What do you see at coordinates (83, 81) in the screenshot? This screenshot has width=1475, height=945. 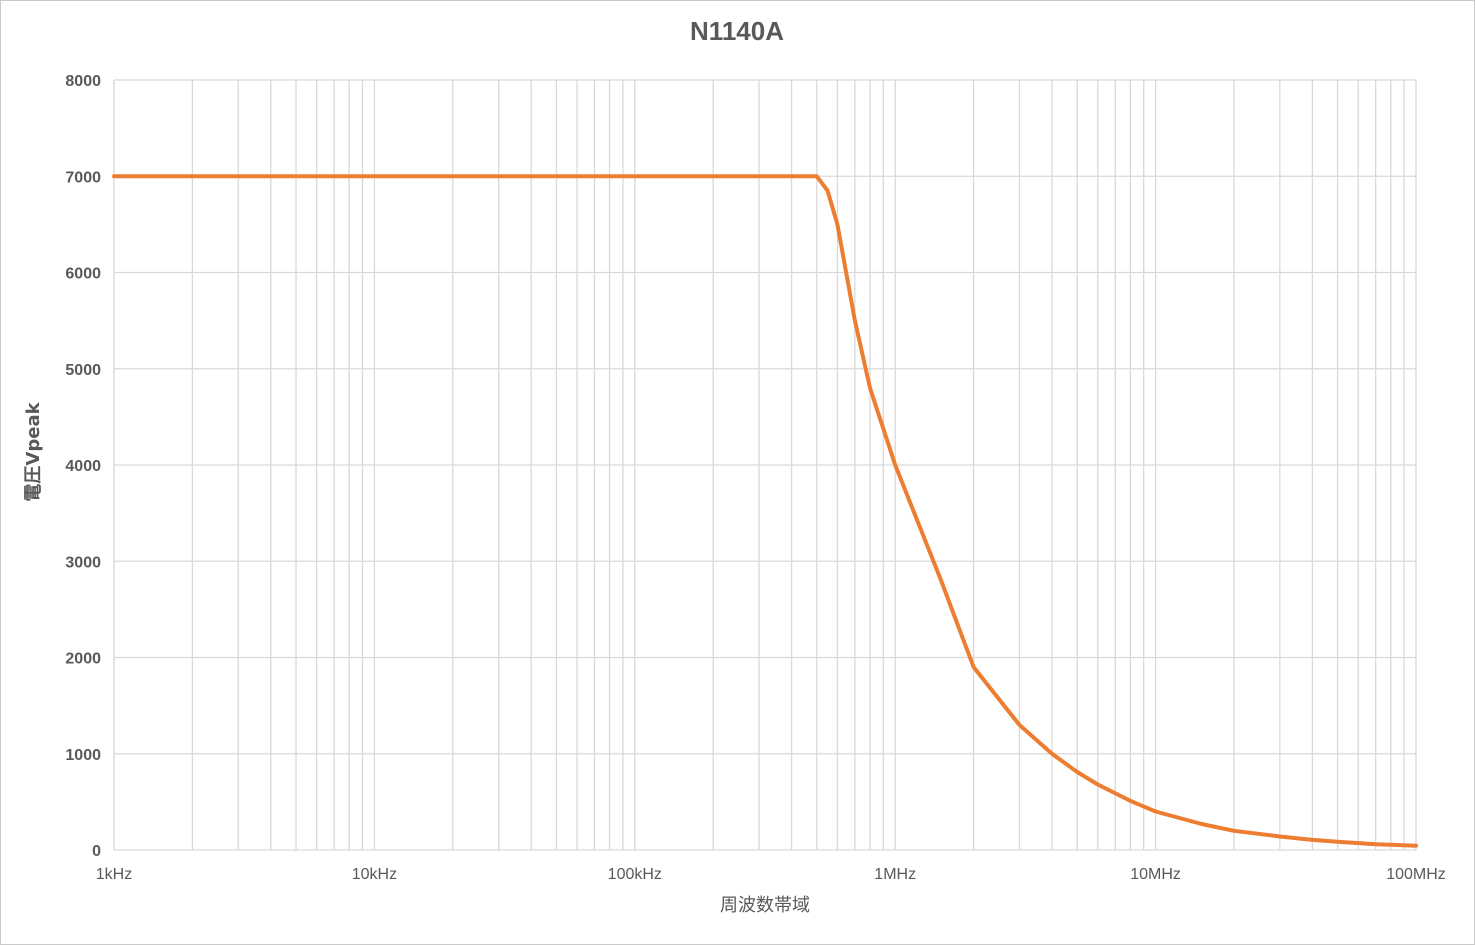 I see `y-tick-label: 8000` at bounding box center [83, 81].